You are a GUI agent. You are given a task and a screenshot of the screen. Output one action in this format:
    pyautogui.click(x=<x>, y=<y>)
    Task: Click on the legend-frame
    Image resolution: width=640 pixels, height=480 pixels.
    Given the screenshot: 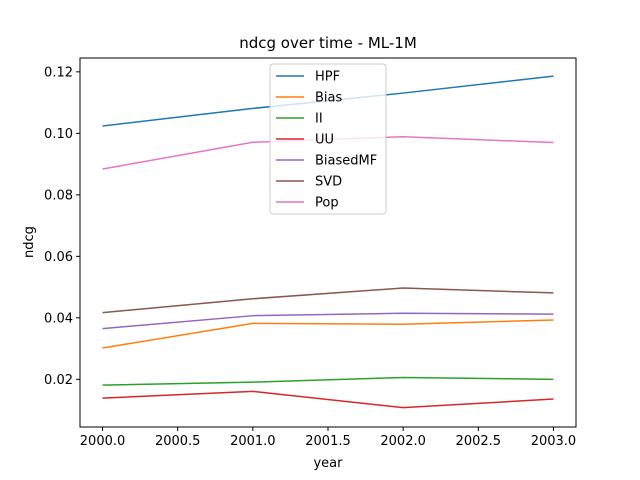 What is the action you would take?
    pyautogui.click(x=328, y=139)
    